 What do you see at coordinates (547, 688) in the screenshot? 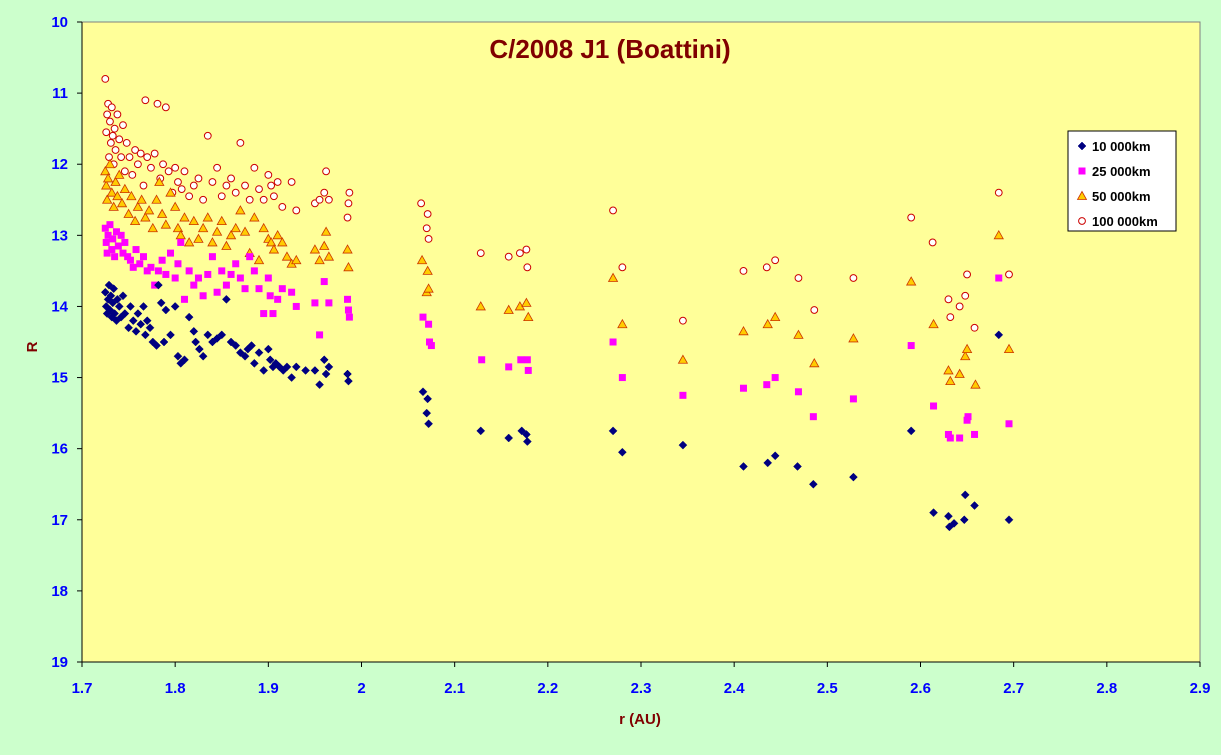
I see `x-tick-label: 2.2` at bounding box center [547, 688].